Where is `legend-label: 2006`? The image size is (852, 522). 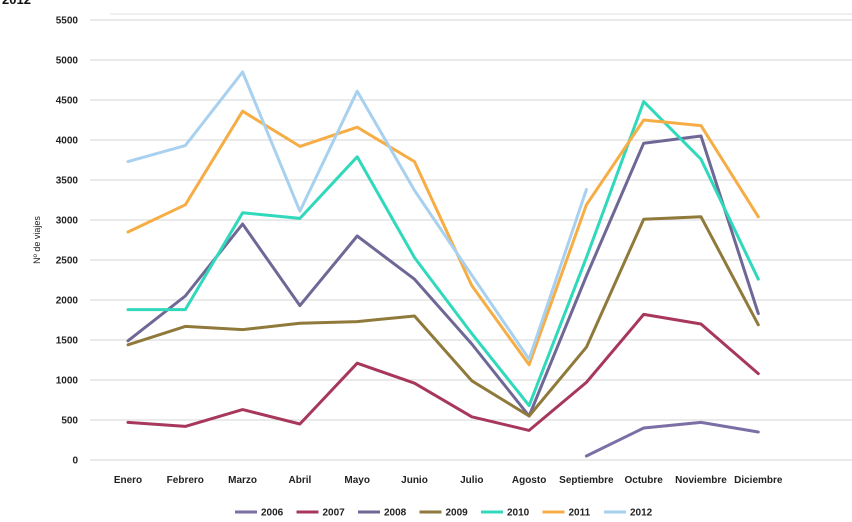
legend-label: 2006 is located at coordinates (272, 513).